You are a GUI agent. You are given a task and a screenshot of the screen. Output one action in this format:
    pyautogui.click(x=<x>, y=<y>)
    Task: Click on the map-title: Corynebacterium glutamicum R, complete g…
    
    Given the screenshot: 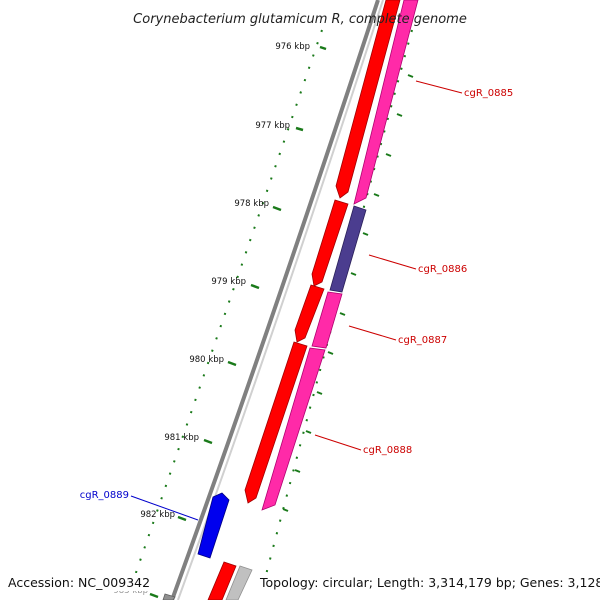 What is the action you would take?
    pyautogui.click(x=300, y=19)
    